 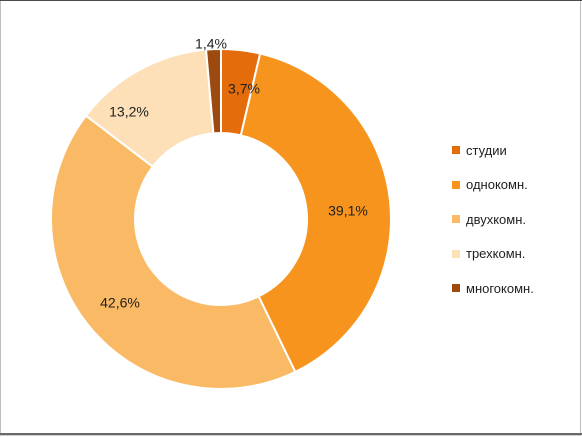 I want to click on legend-item-three-room: трехкомн., so click(x=514, y=254).